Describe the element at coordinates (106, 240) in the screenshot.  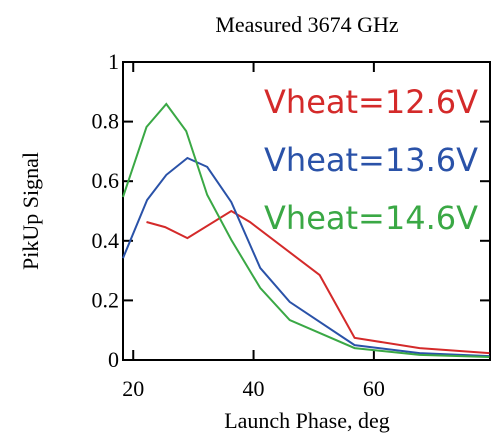
I see `y-tick-label: 0.4` at that location.